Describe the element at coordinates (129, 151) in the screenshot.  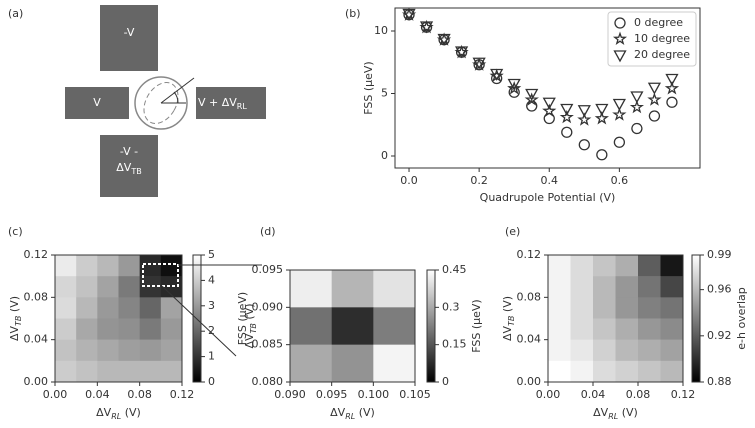
I see `electrode-label: -V -` at that location.